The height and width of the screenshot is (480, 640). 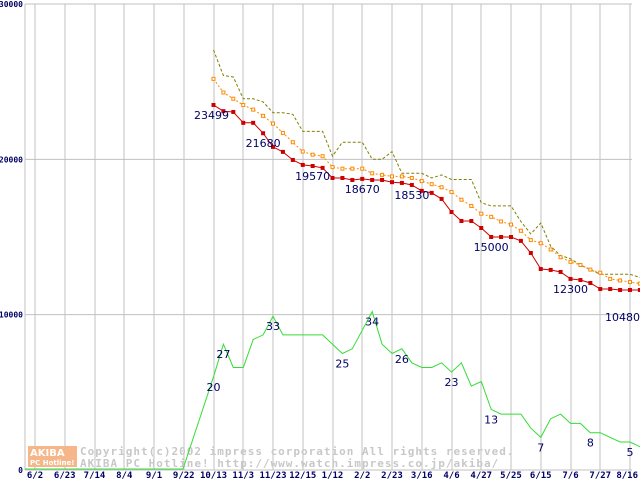 What do you see at coordinates (65, 475) in the screenshot?
I see `x-tick-label: 6/23` at bounding box center [65, 475].